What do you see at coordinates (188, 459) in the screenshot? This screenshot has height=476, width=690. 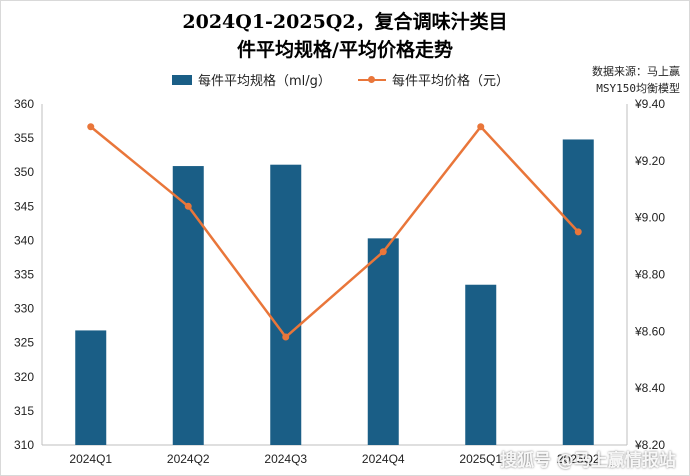 I see `x-tick-label: 2024Q2` at bounding box center [188, 459].